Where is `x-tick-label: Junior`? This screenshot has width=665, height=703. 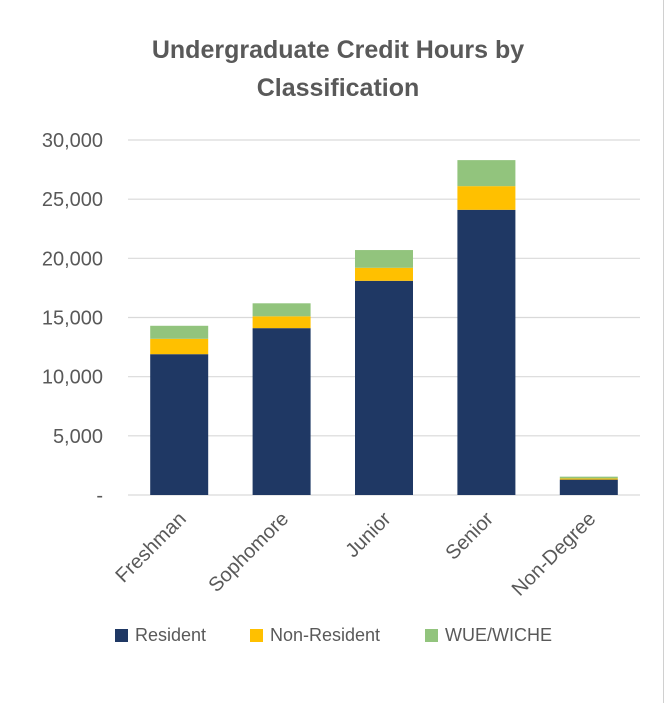
x-tick-label: Junior is located at coordinates (368, 535).